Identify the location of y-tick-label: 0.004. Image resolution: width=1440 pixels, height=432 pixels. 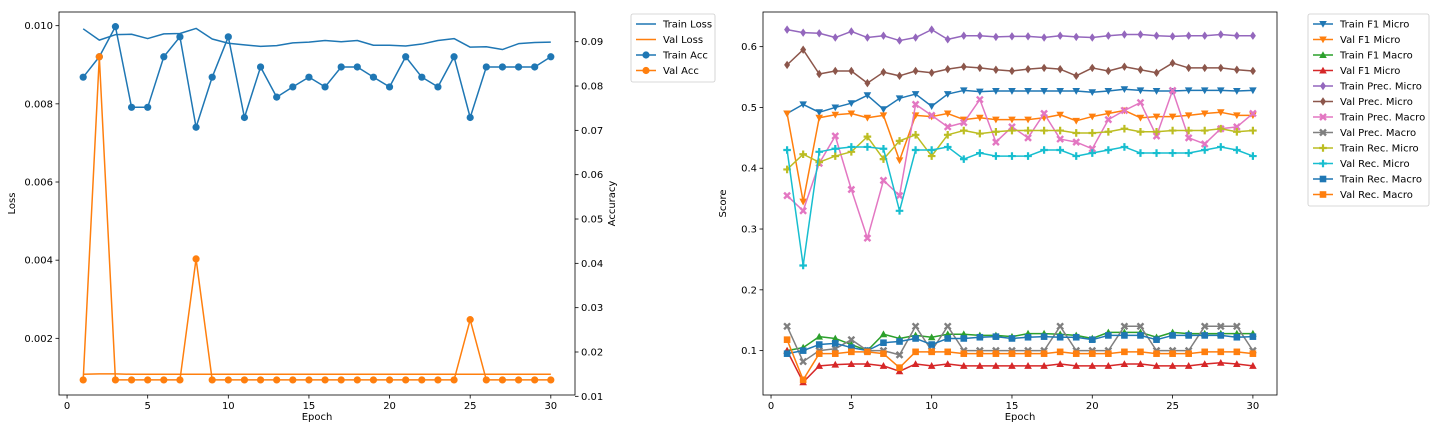
(38, 261).